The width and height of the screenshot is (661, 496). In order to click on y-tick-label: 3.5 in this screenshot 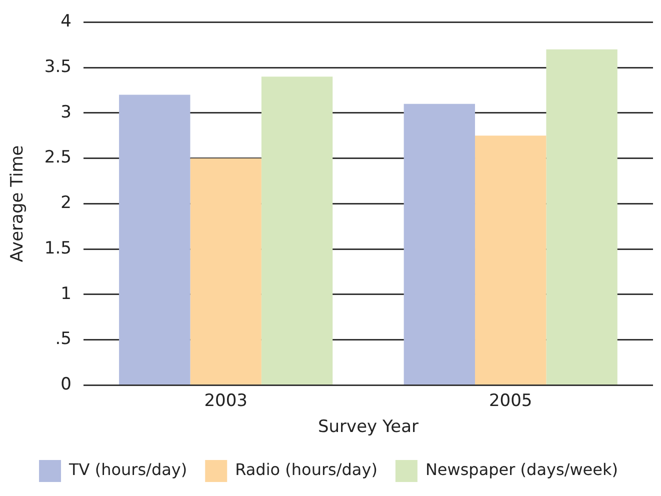, I will do `click(58, 66)`.